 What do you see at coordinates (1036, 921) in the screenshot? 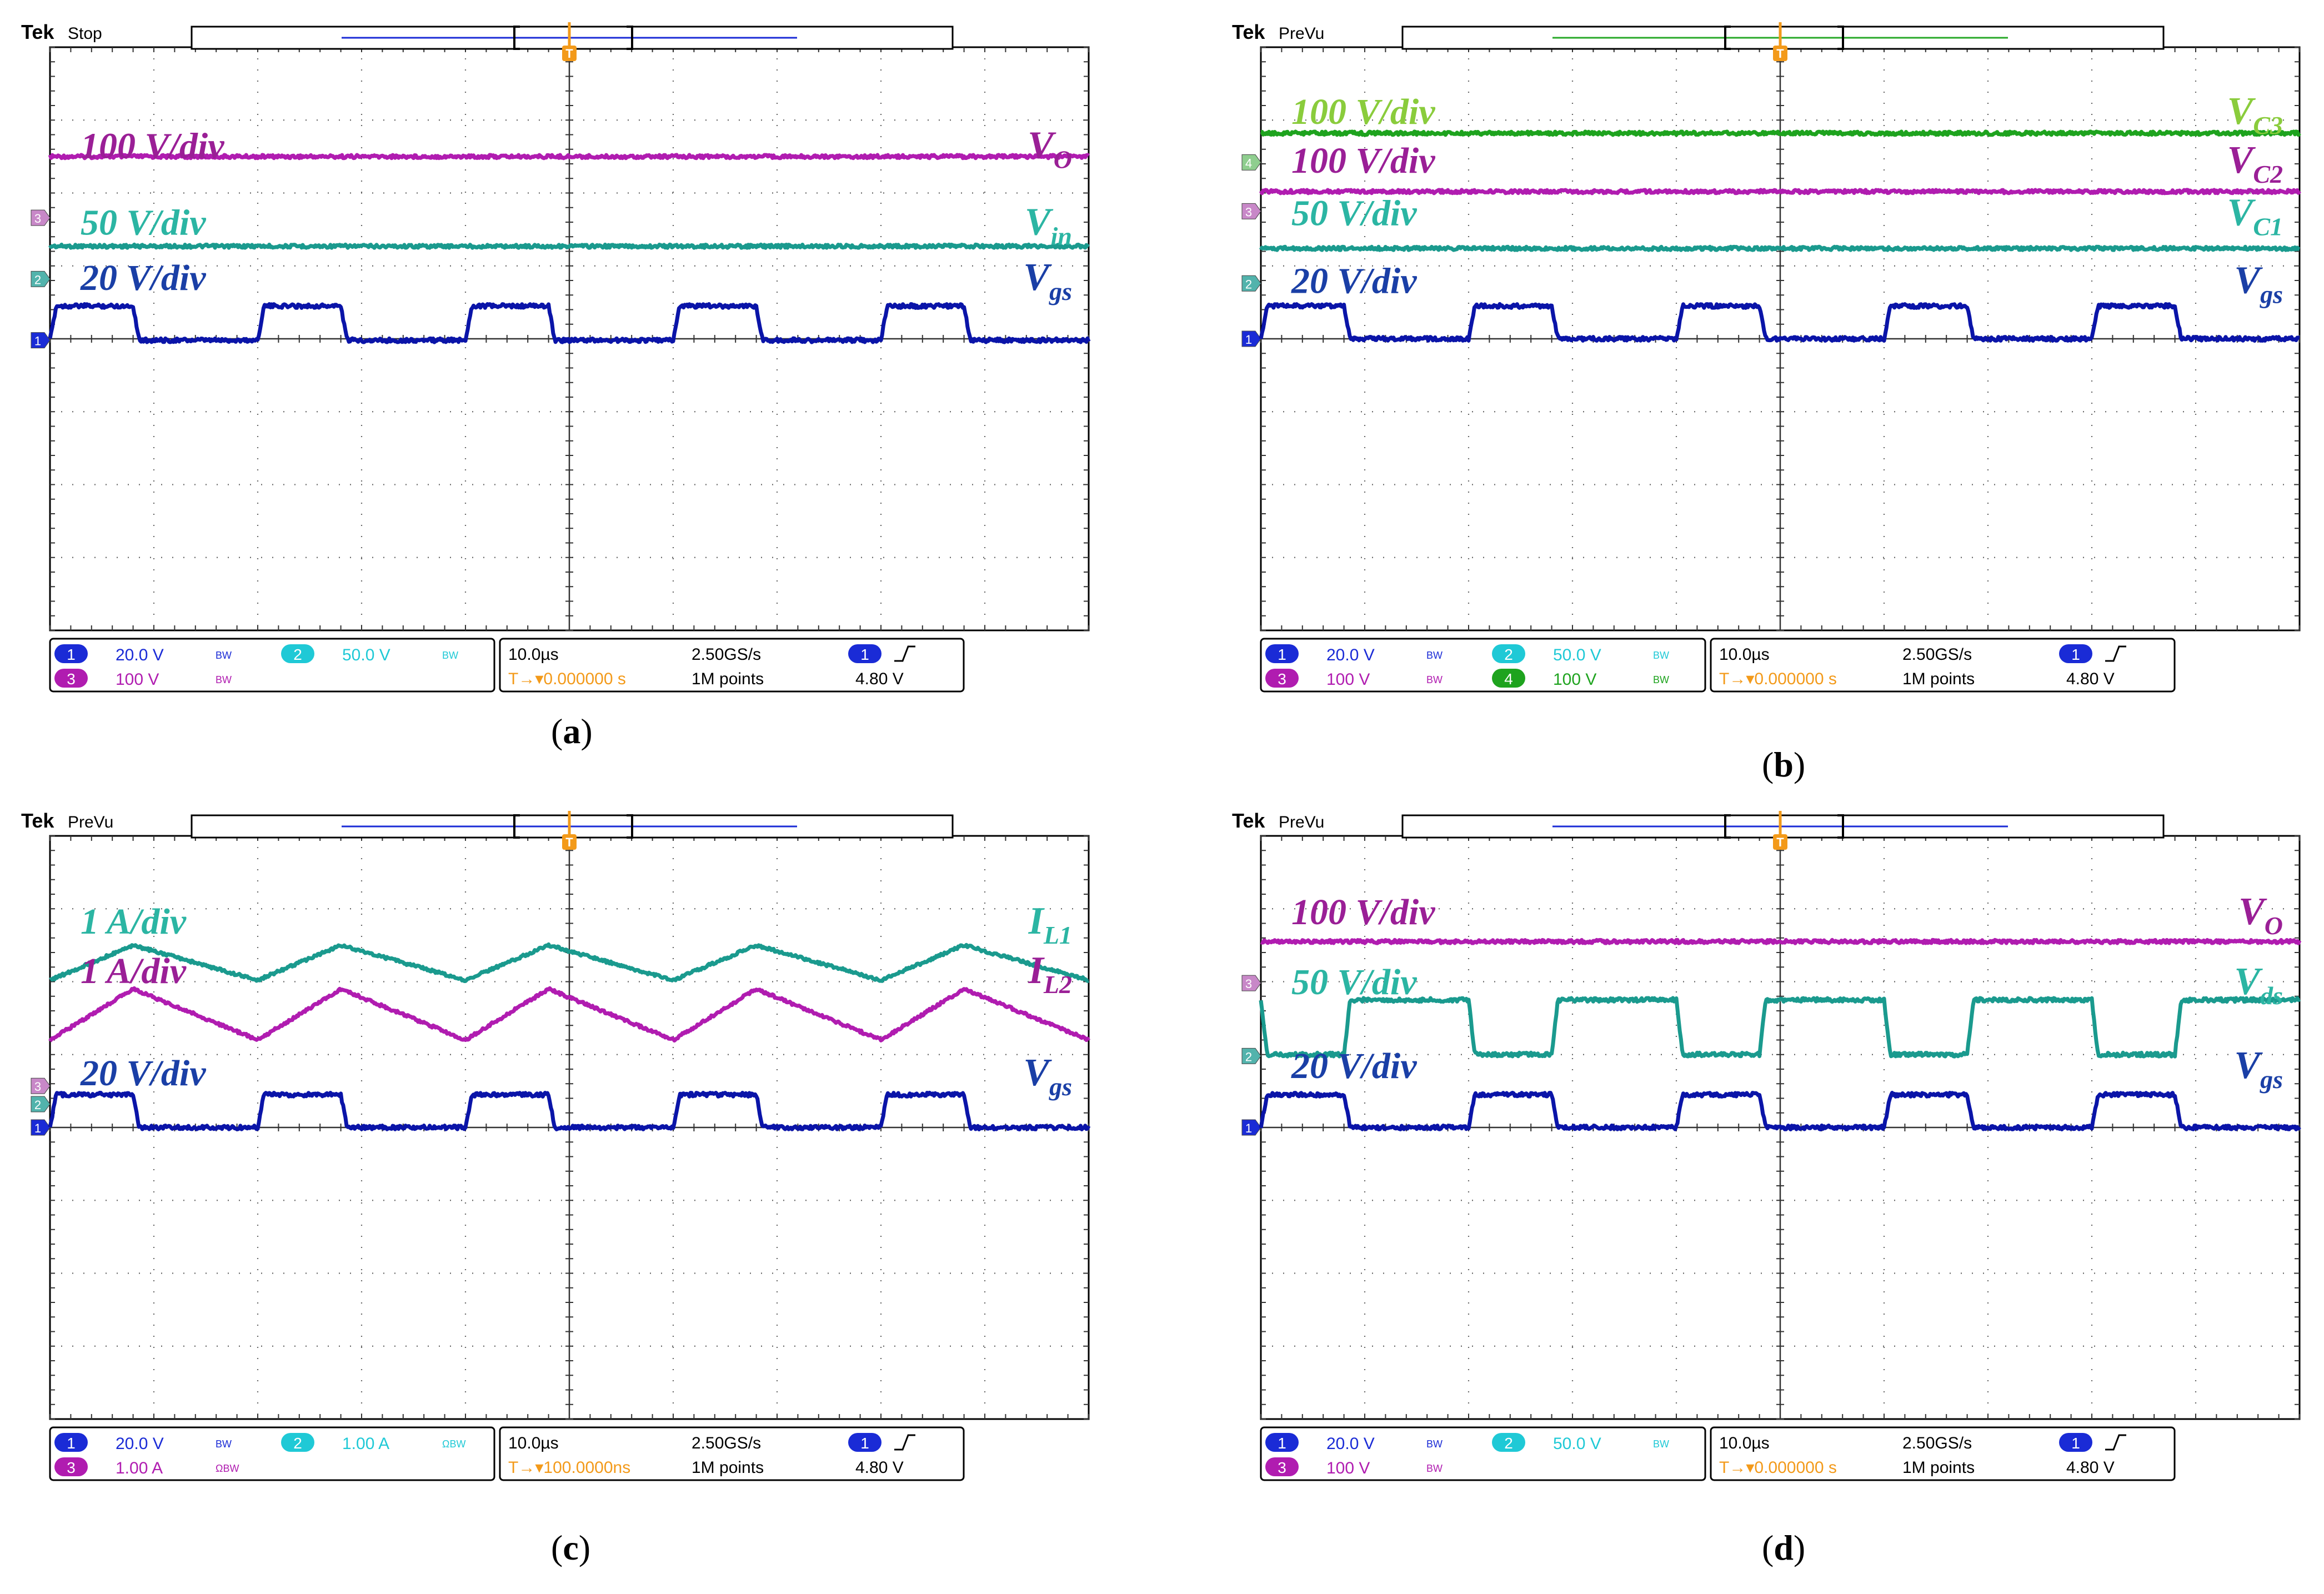
I see `signal-symbol: I` at bounding box center [1036, 921].